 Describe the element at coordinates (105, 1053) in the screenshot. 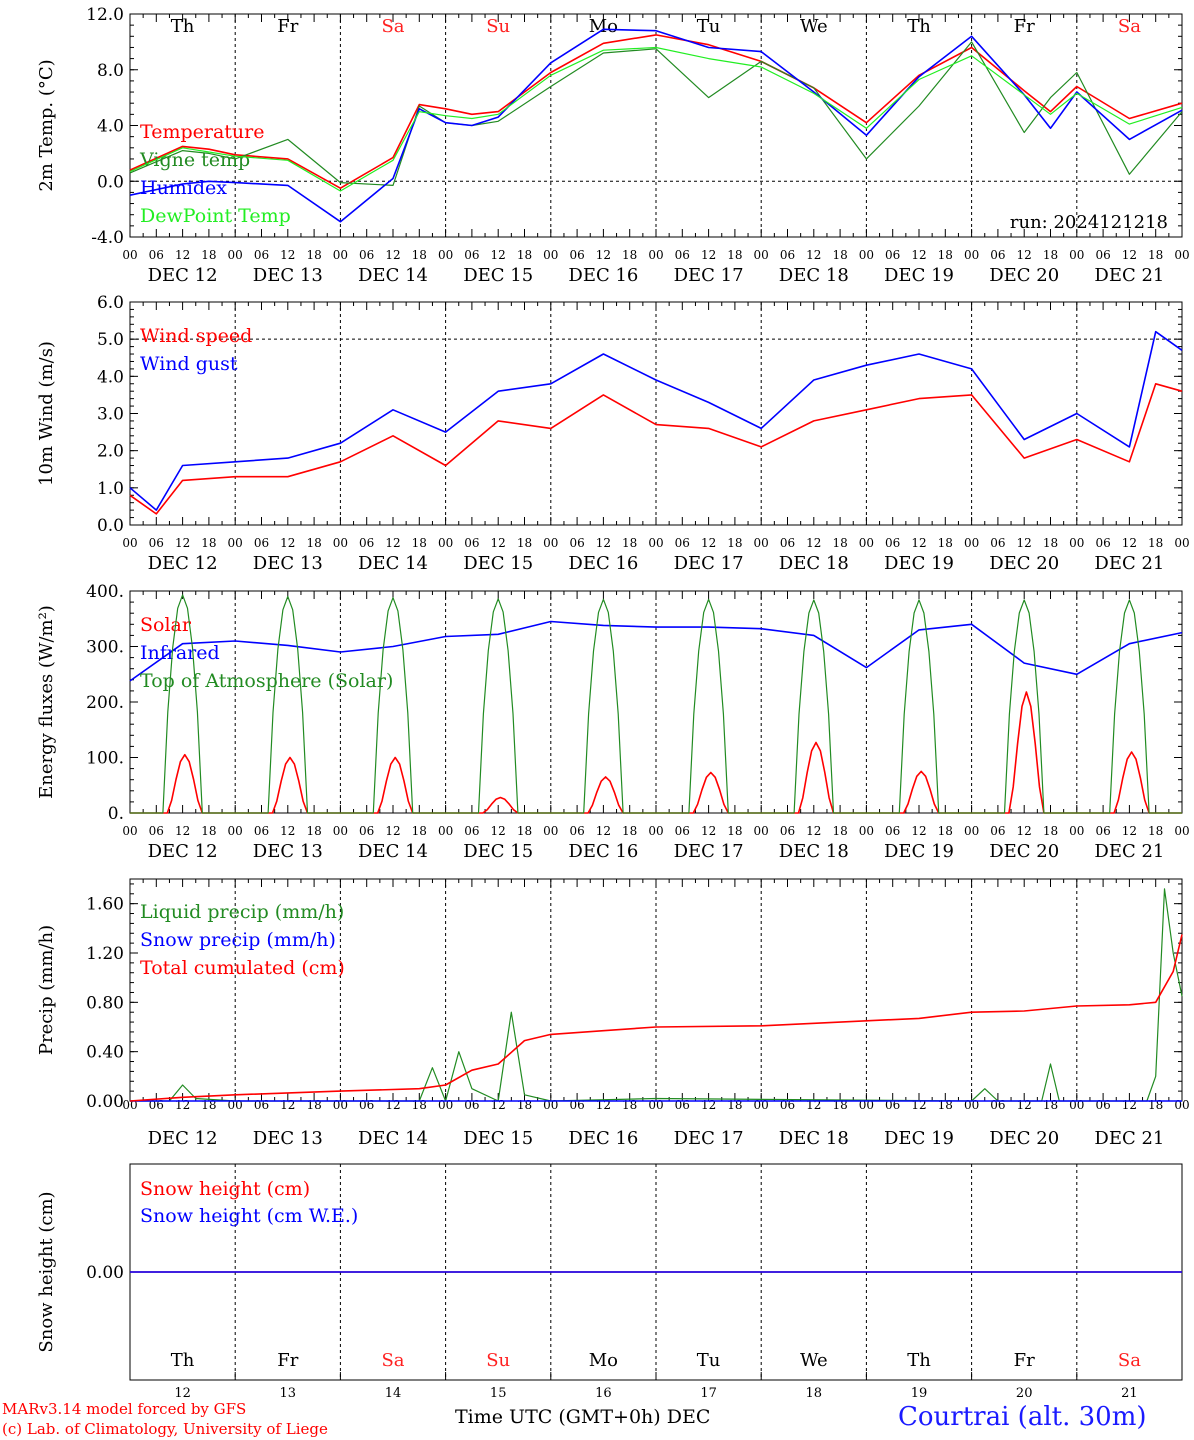

I see `y-tick-label: 0.40` at that location.